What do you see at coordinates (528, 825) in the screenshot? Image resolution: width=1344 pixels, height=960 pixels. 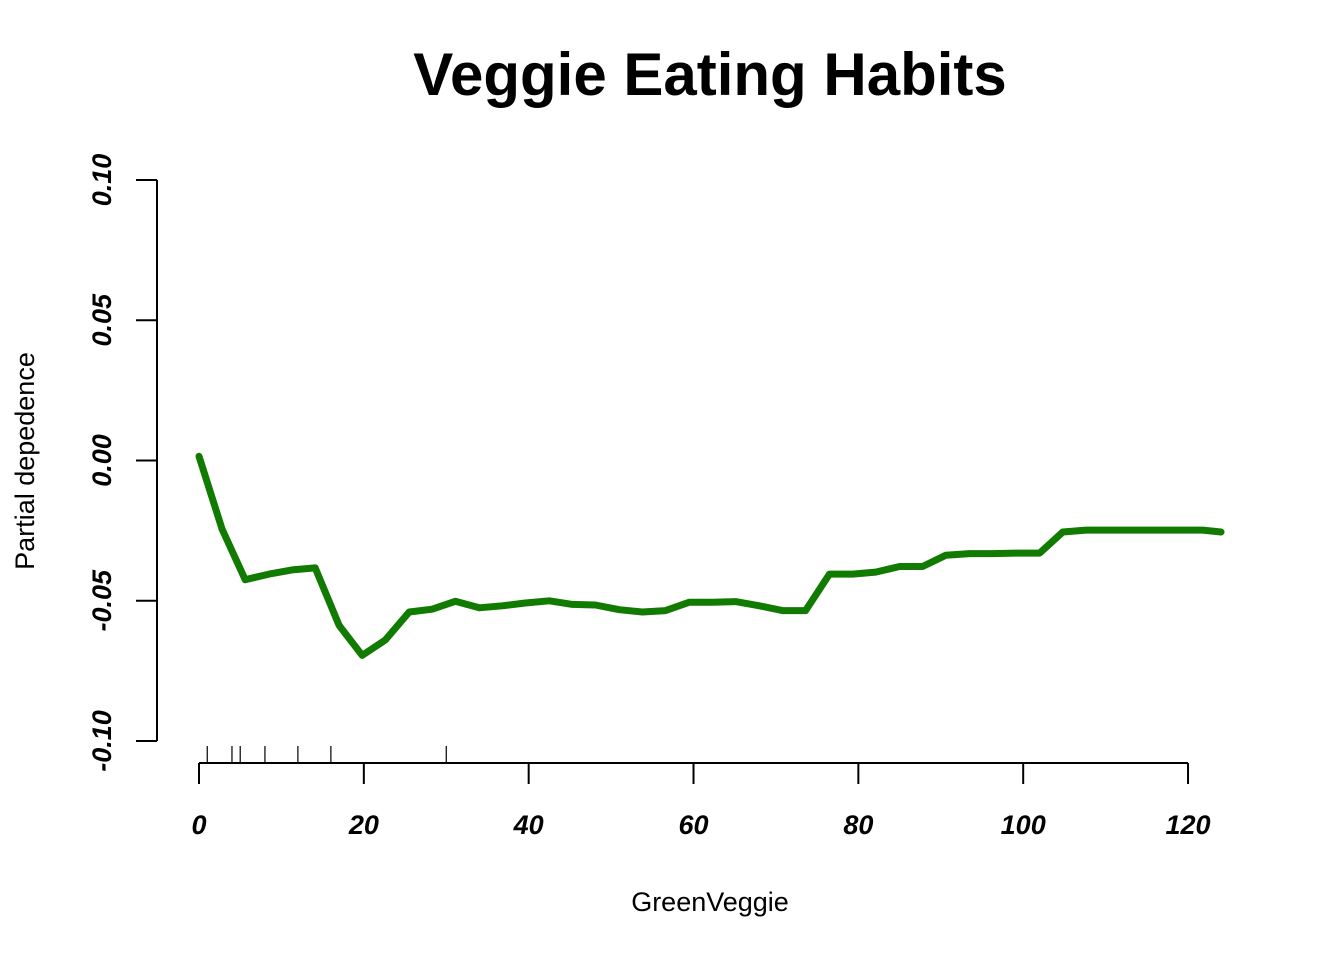 I see `x-tick-label: 40` at bounding box center [528, 825].